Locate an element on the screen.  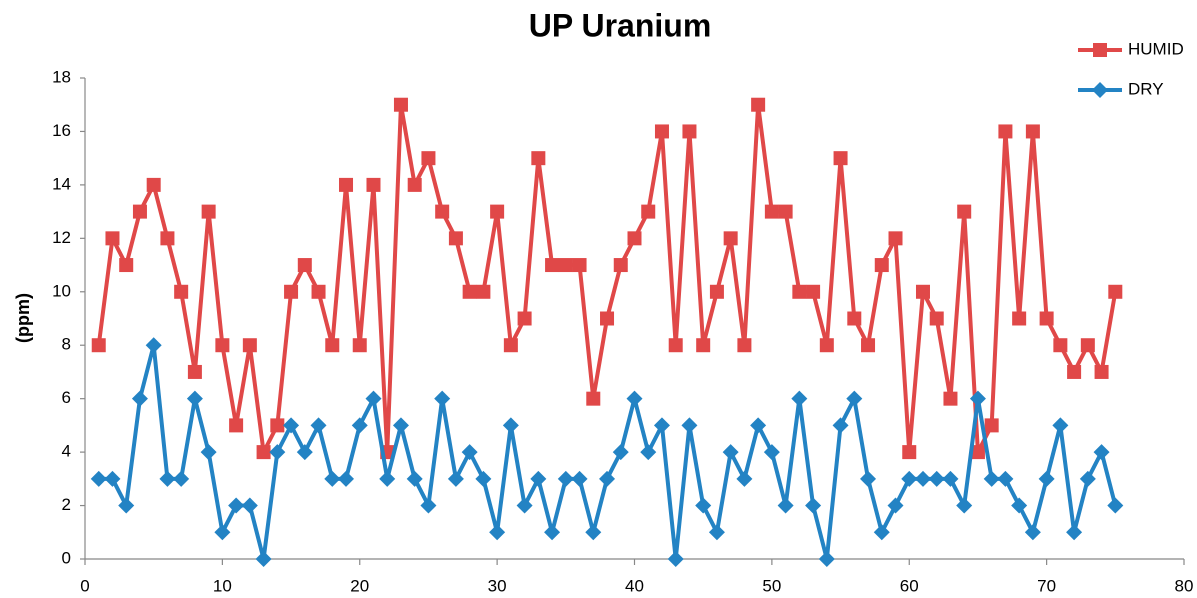
y-tick-label: 16 is located at coordinates (61, 130).